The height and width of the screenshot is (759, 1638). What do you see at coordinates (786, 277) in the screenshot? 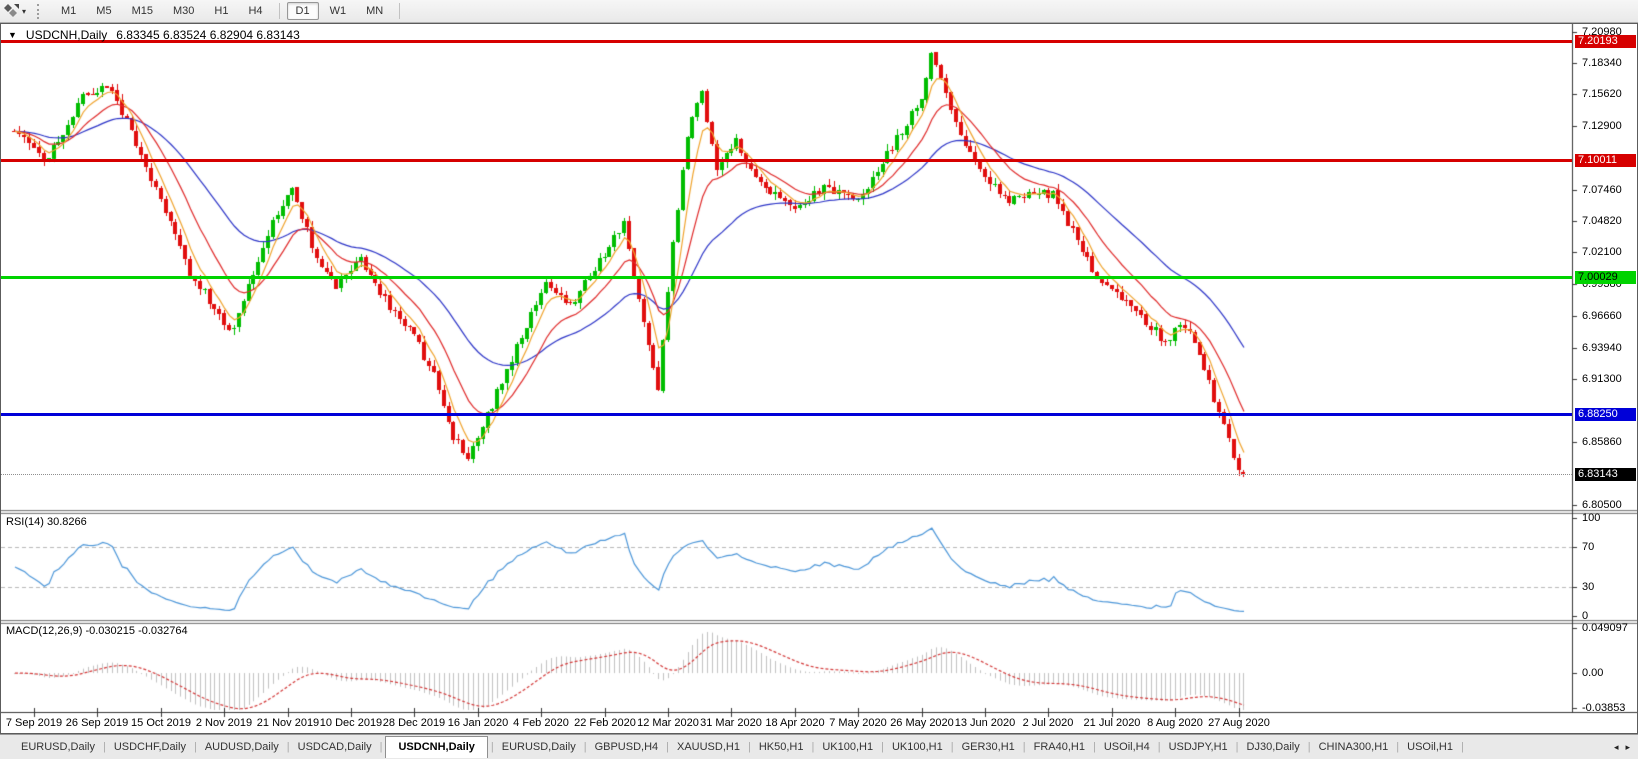
I see `price-level-line-7.00029` at bounding box center [786, 277].